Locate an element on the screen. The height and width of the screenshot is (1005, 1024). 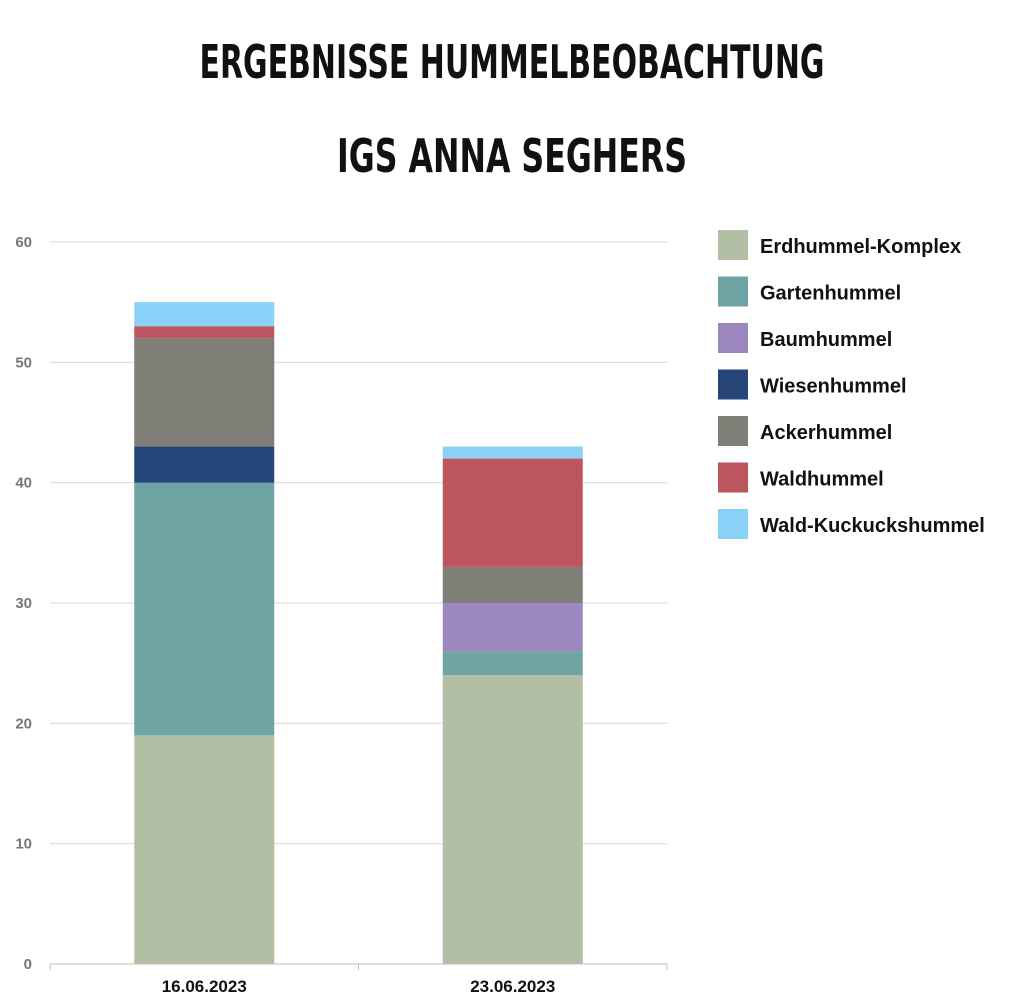
x-category-label: 23.06.2023 is located at coordinates (512, 986).